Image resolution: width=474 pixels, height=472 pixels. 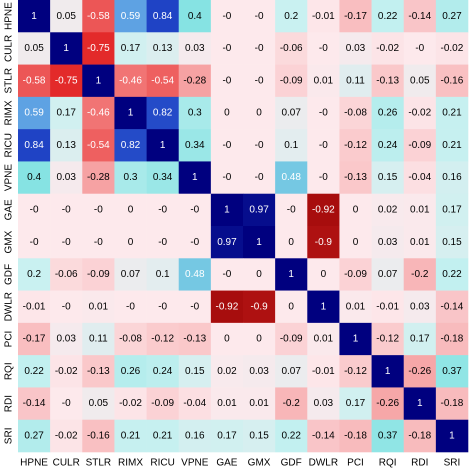 I want to click on cell-label: 0.17, so click(x=66, y=113).